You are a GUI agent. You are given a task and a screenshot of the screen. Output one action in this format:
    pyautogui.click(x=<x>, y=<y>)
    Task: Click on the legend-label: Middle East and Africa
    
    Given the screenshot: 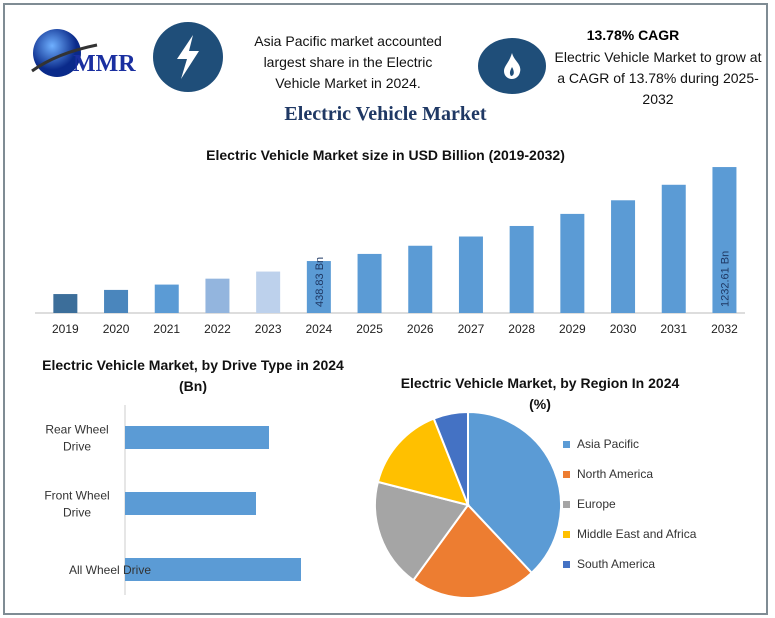 What is the action you would take?
    pyautogui.click(x=637, y=534)
    